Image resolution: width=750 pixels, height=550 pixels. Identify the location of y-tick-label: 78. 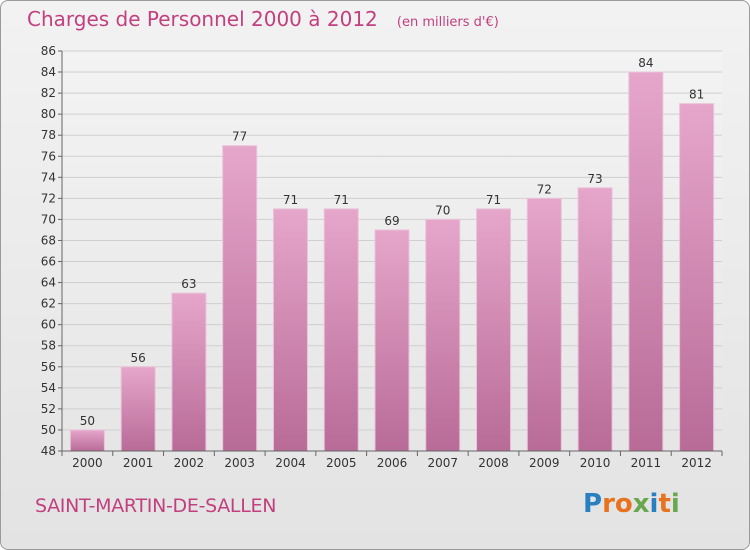
(48, 135).